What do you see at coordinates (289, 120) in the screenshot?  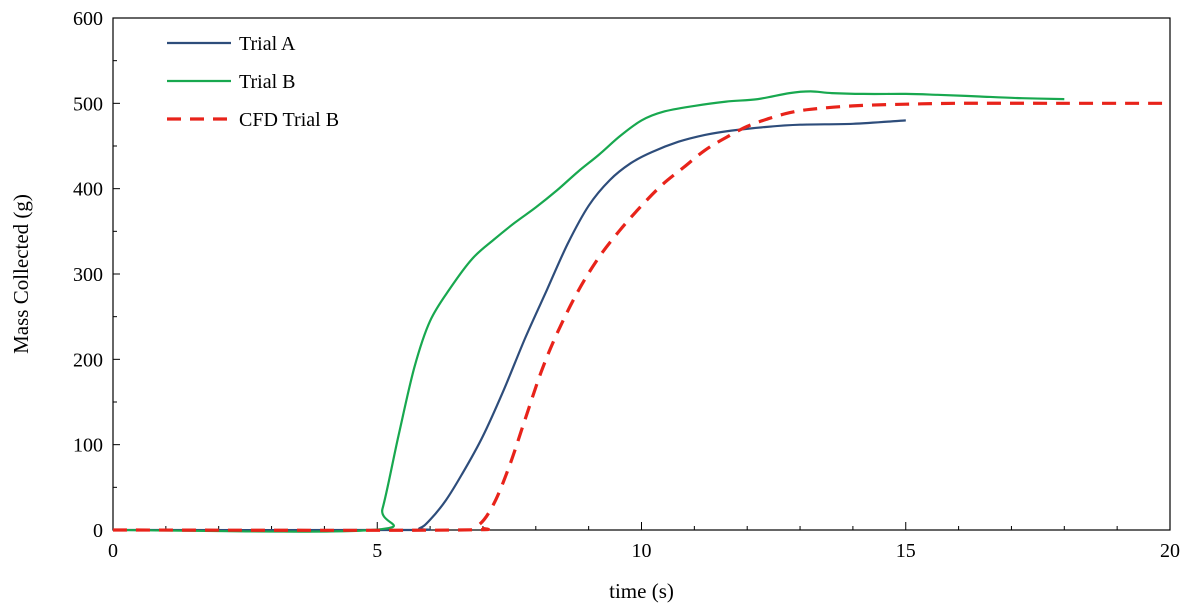 I see `legend-label: CFD Trial B` at bounding box center [289, 120].